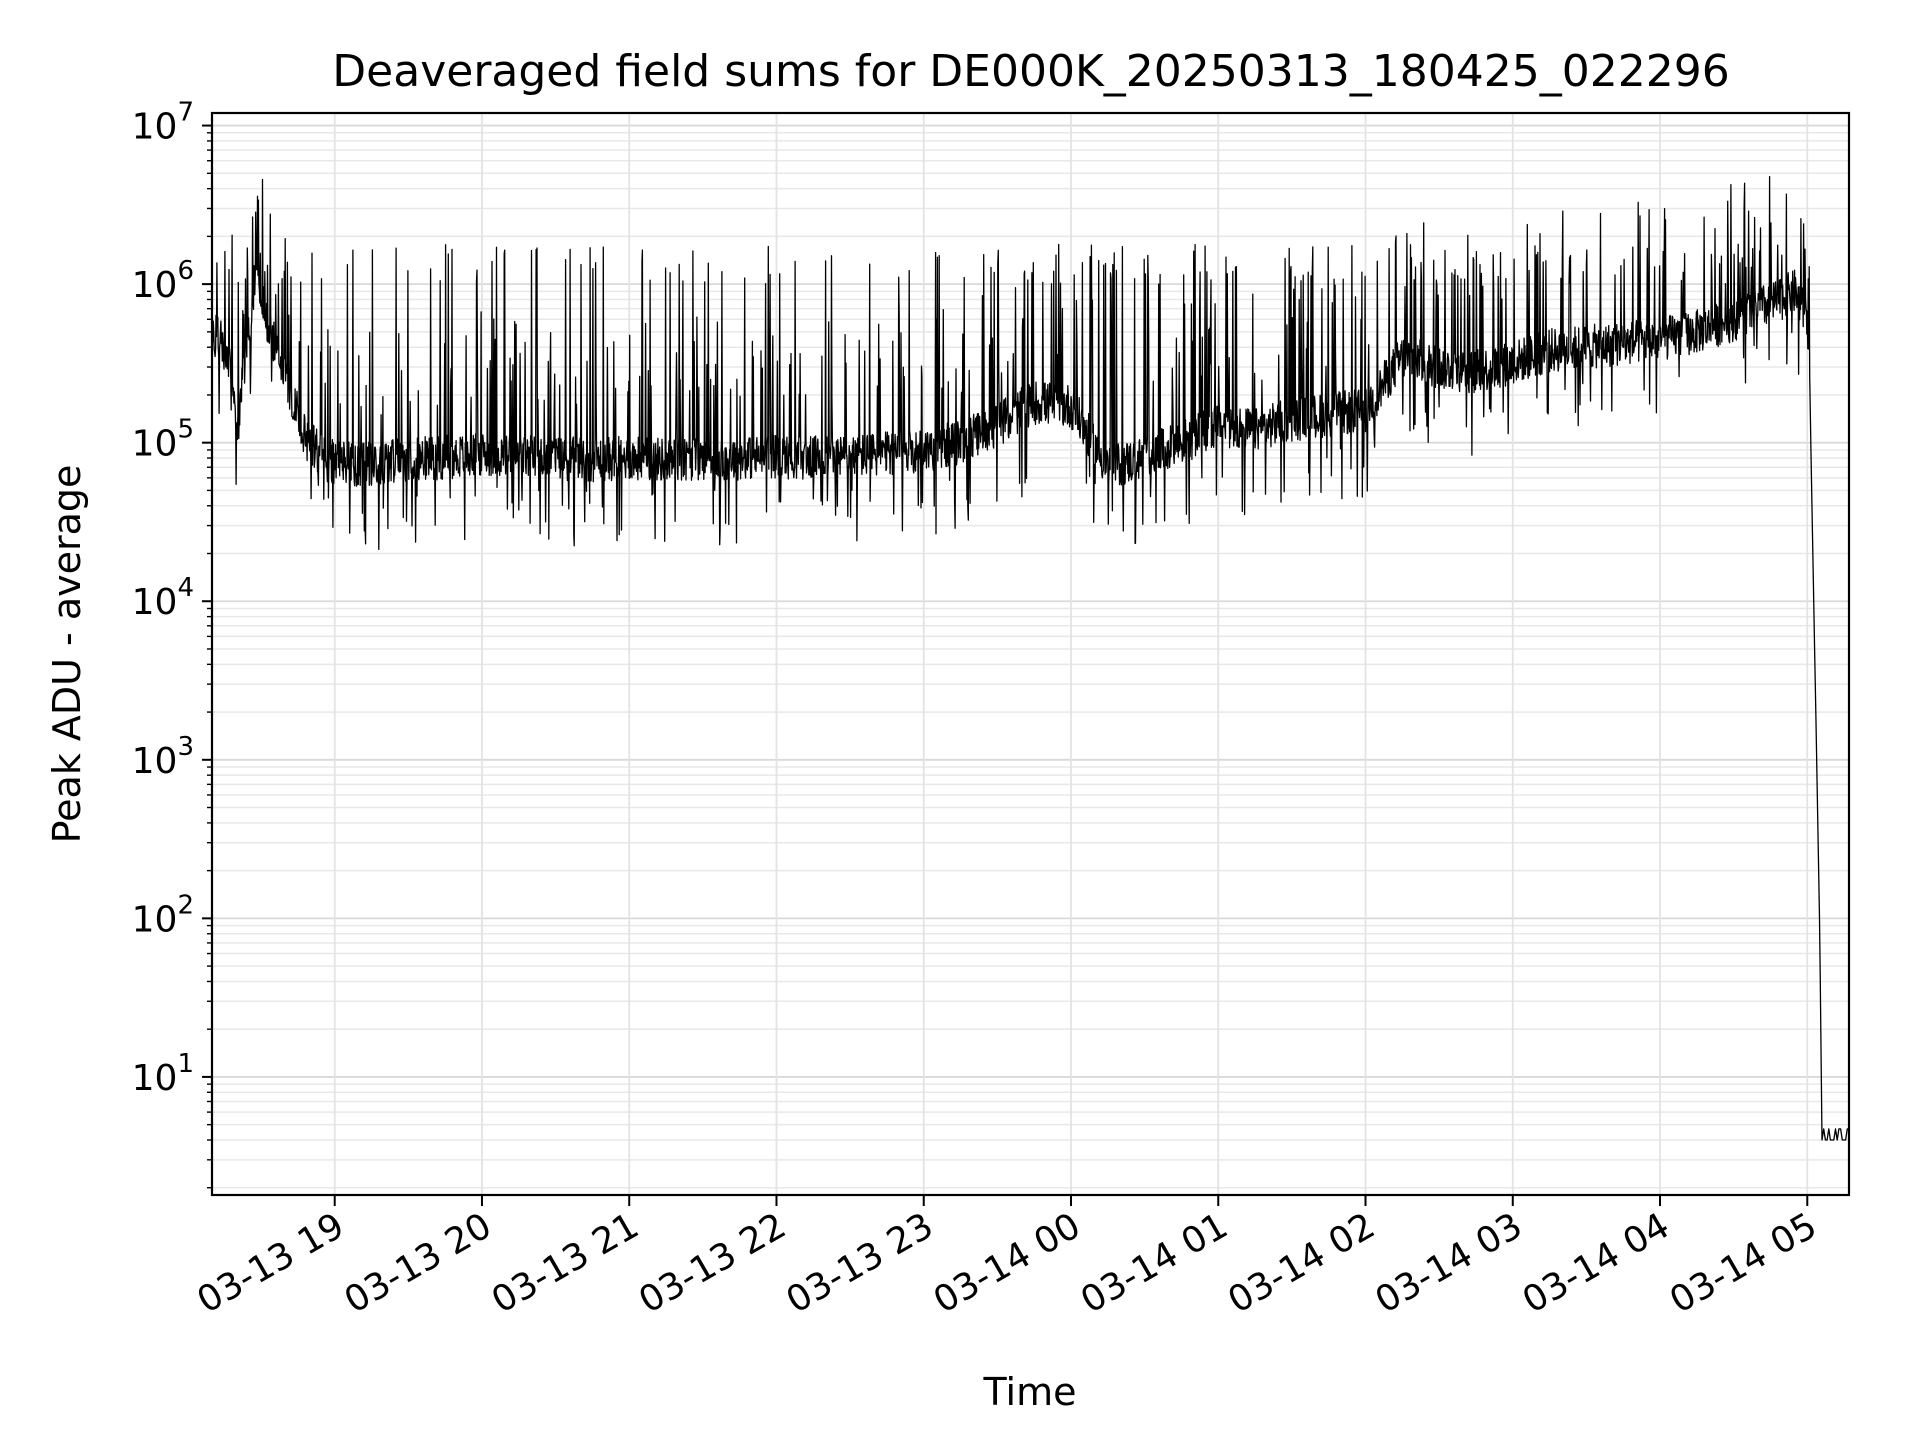  What do you see at coordinates (185, 113) in the screenshot?
I see `y-tick-exponent: 7` at bounding box center [185, 113].